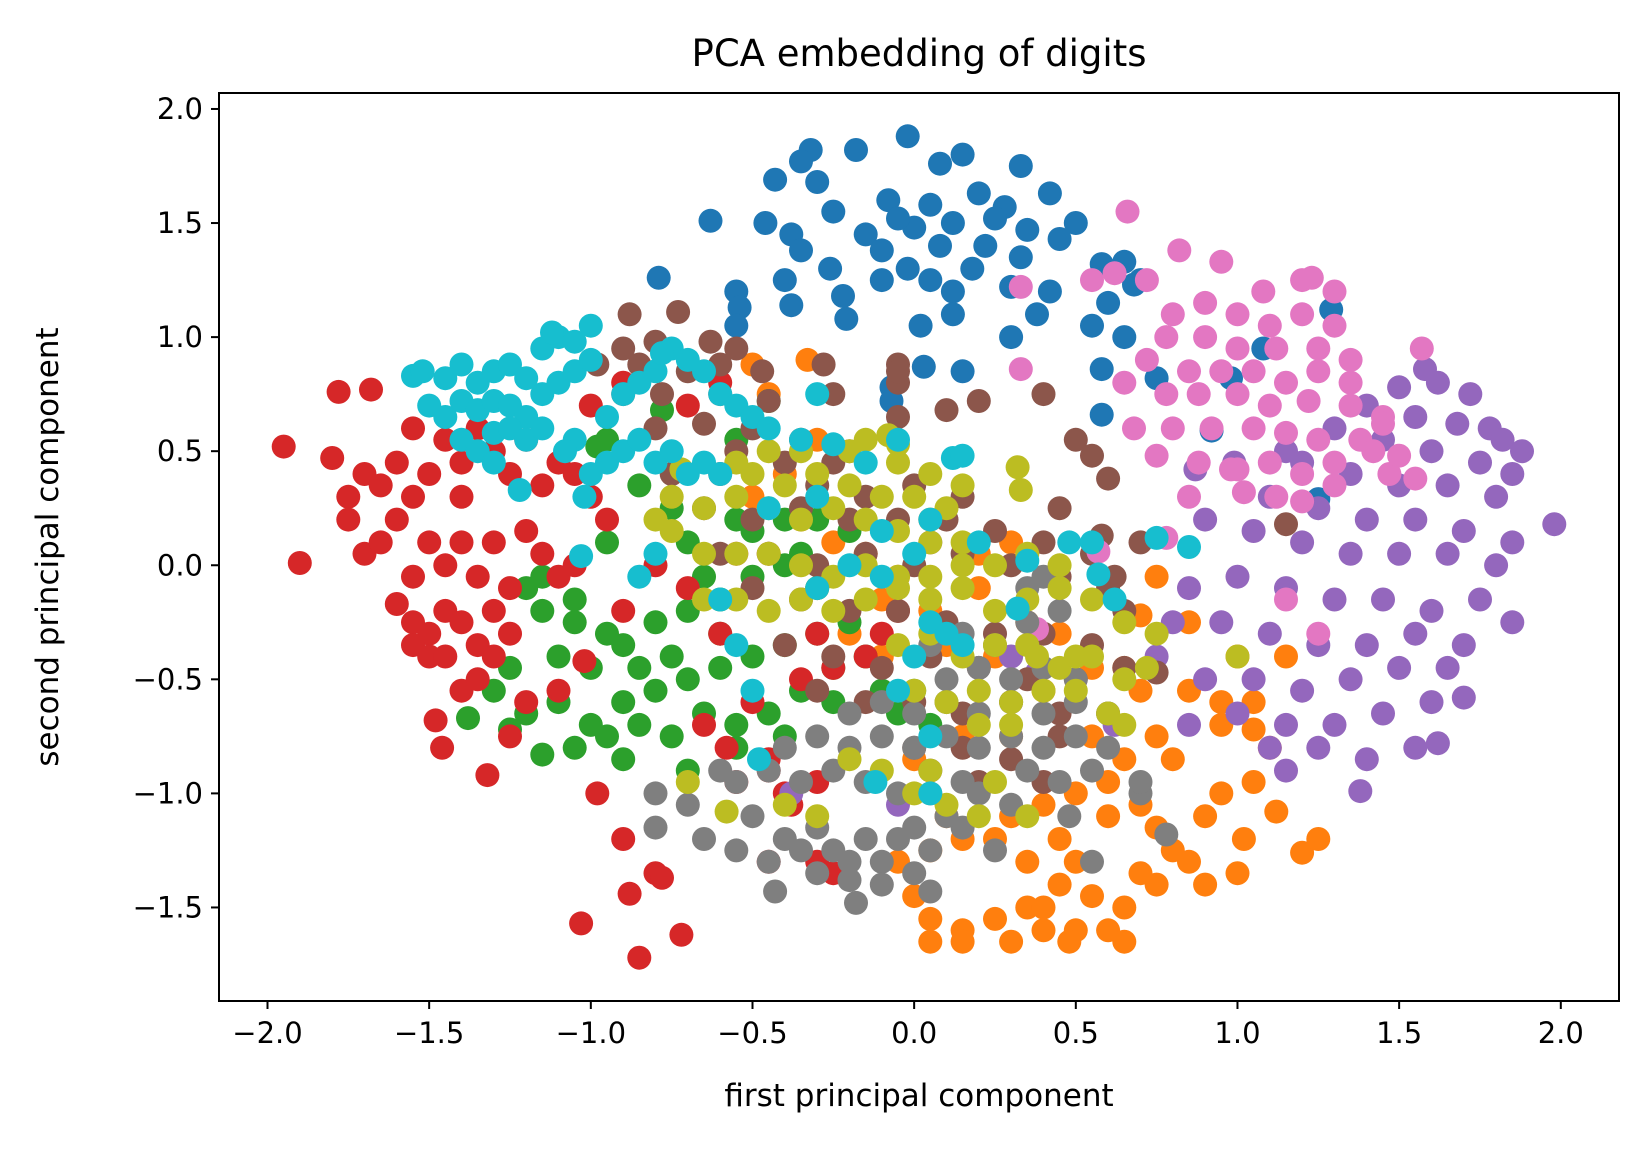 The image size is (1645, 1154). What do you see at coordinates (1399, 1033) in the screenshot?
I see `x-tick-label: 1.5` at bounding box center [1399, 1033].